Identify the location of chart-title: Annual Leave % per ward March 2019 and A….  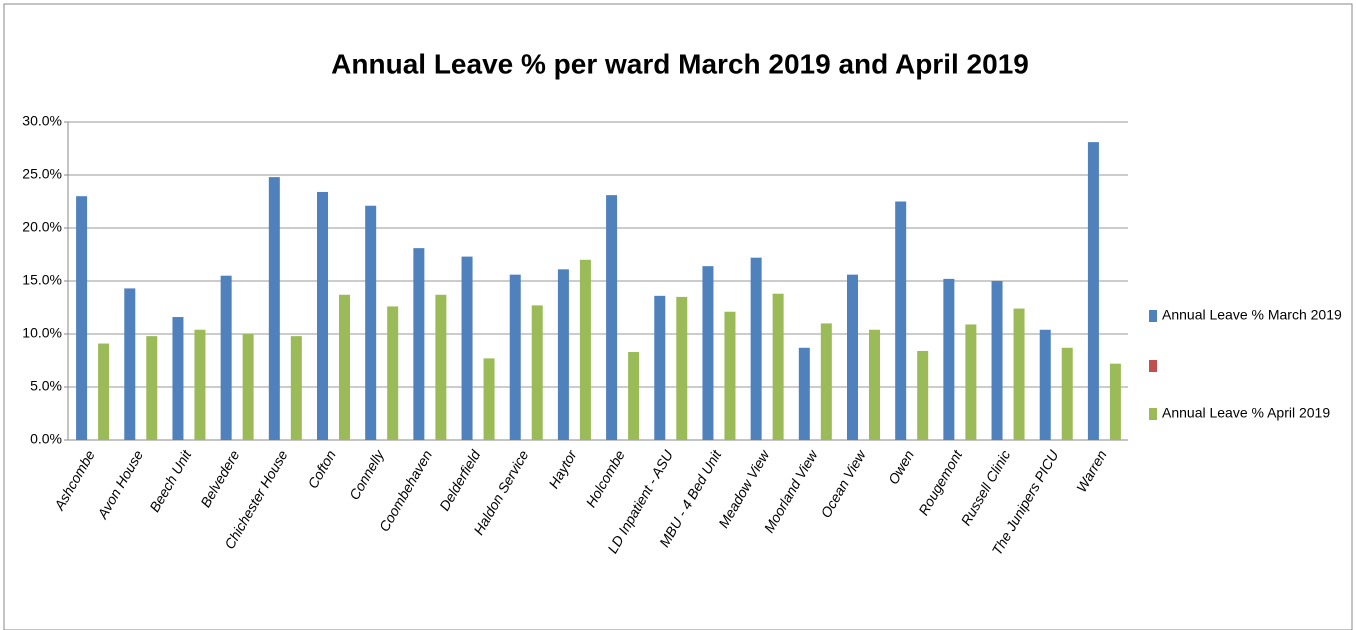
(680, 63).